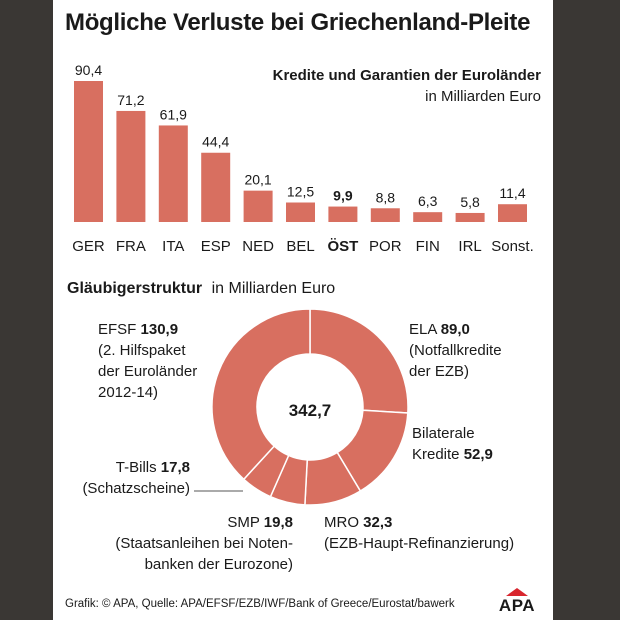 The image size is (620, 620). What do you see at coordinates (261, 394) in the screenshot?
I see `slice-efsf` at bounding box center [261, 394].